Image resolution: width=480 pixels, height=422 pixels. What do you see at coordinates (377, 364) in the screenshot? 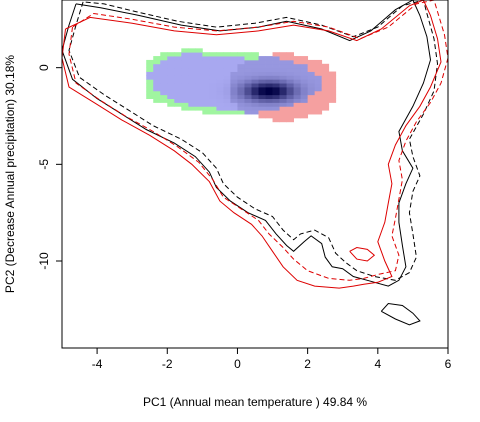
I see `x-tick-label: 4` at bounding box center [377, 364].